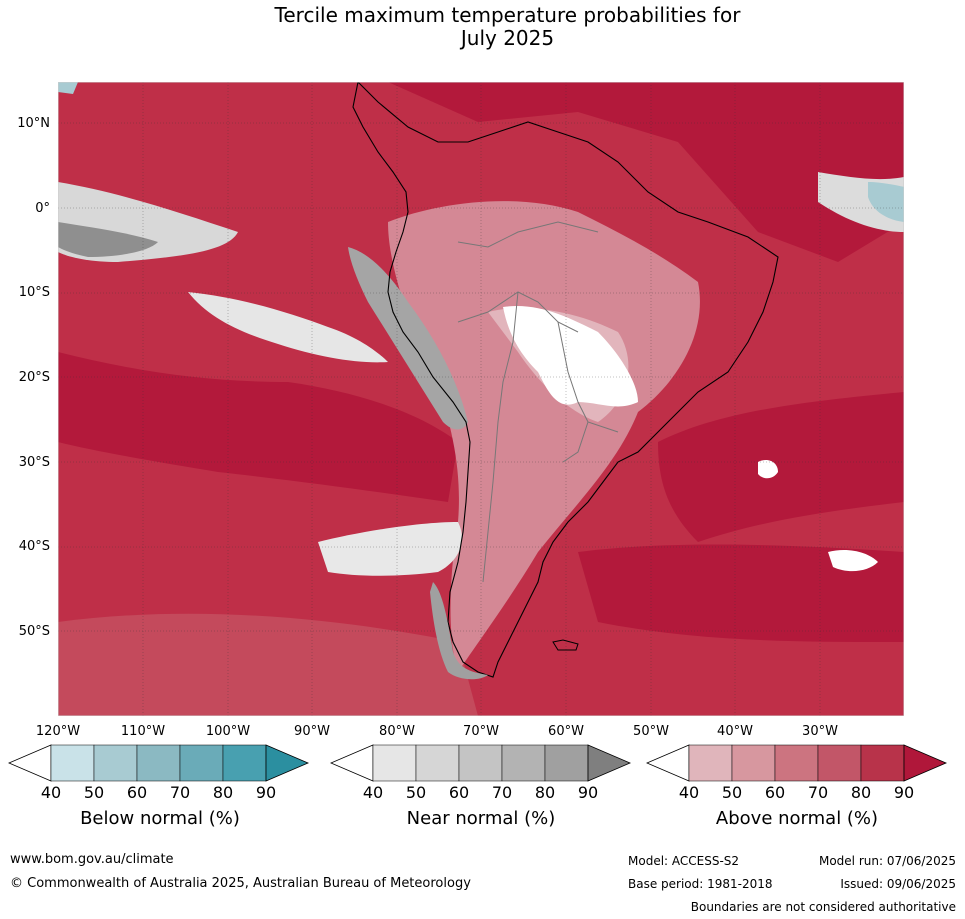 The image size is (965, 919). I want to click on region-below-normal-corner, so click(68, 88).